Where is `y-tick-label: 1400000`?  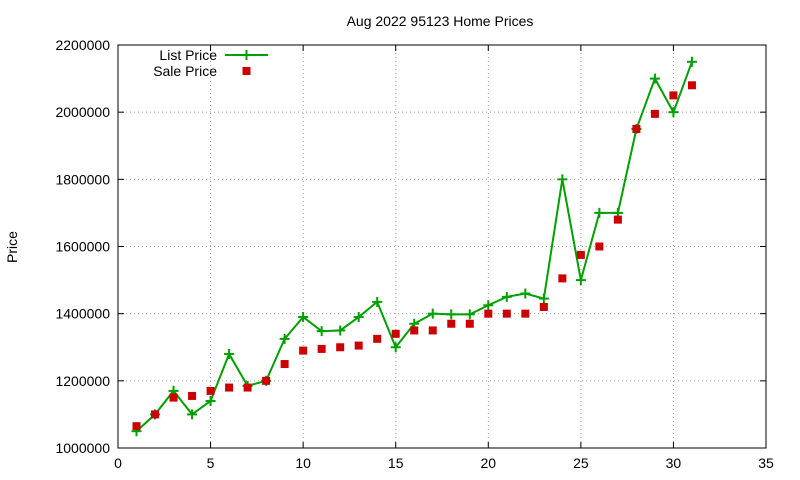 y-tick-label: 1400000 is located at coordinates (82, 314).